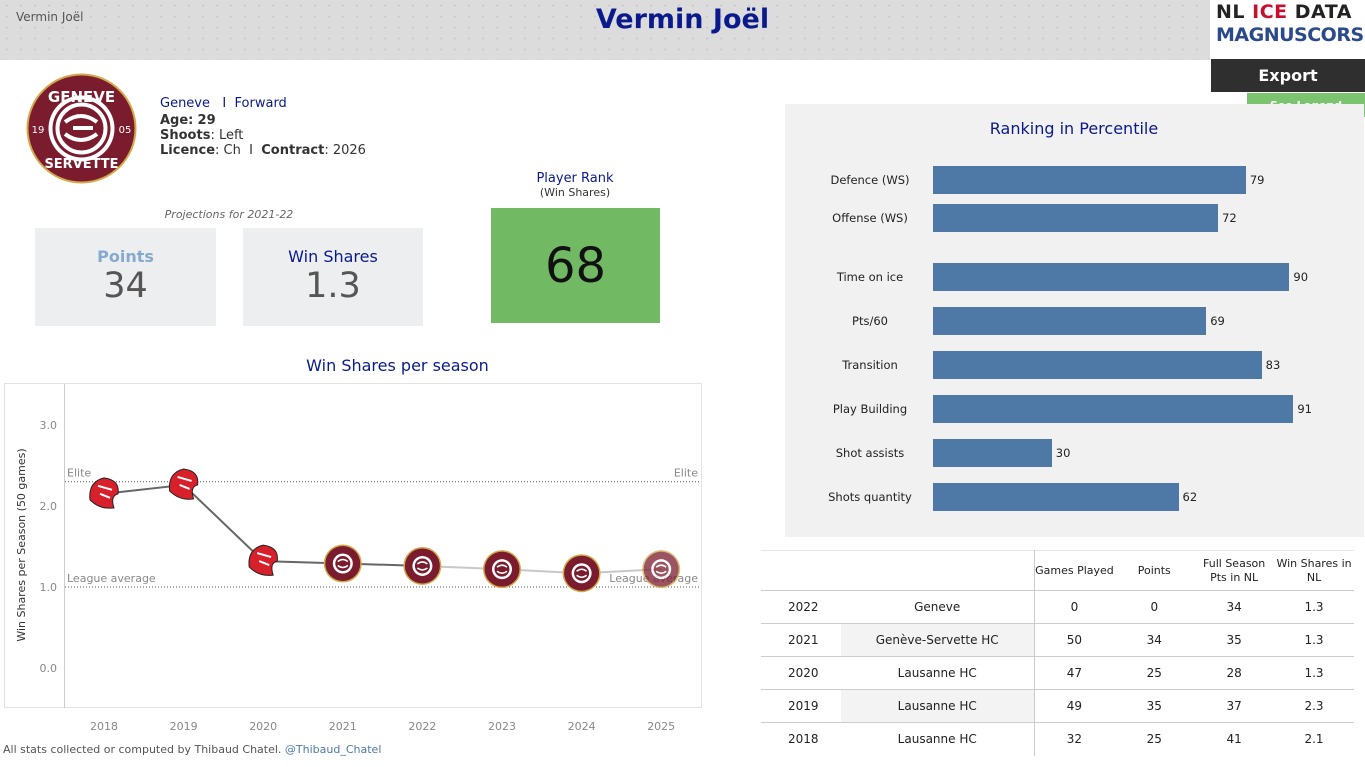  What do you see at coordinates (184, 726) in the screenshot?
I see `x-tick-label: 2019` at bounding box center [184, 726].